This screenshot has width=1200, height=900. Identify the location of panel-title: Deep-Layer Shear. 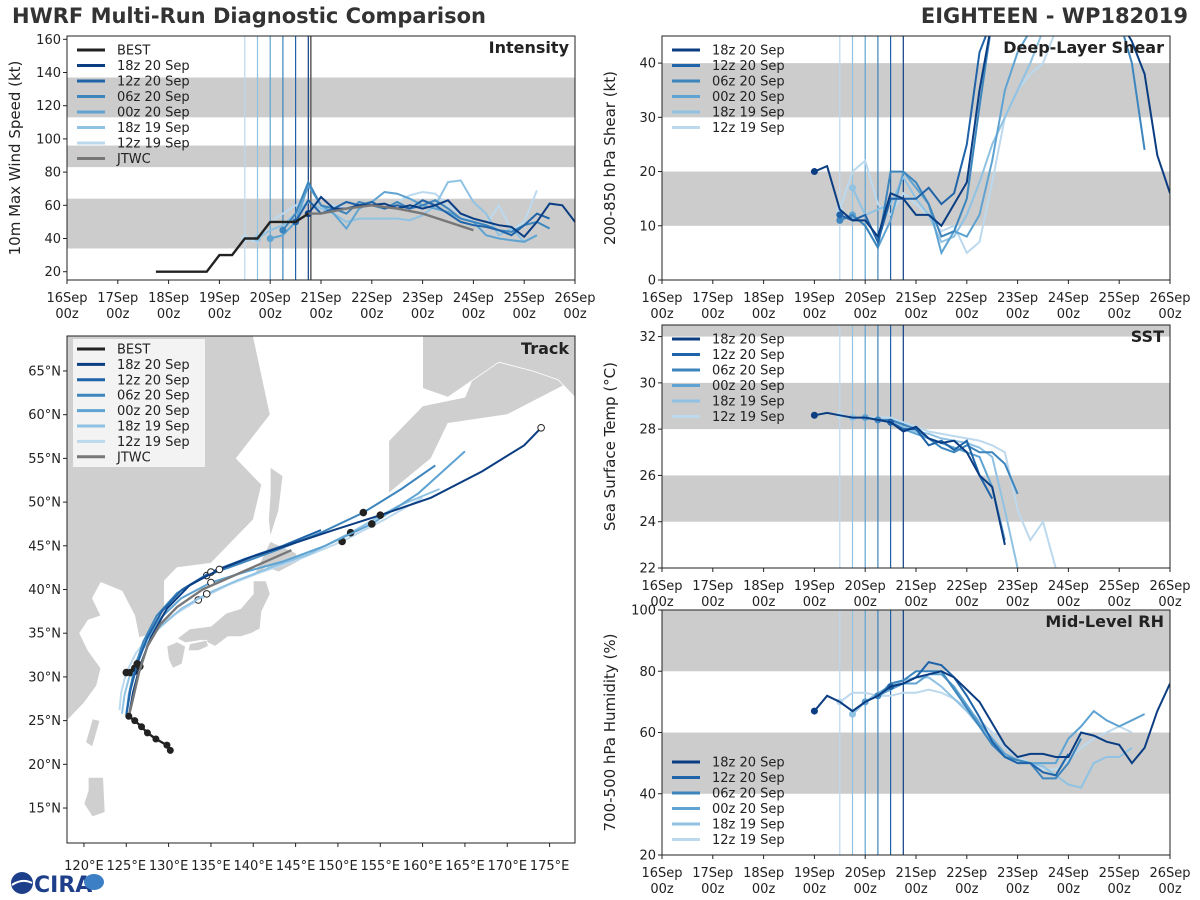
(1083, 47).